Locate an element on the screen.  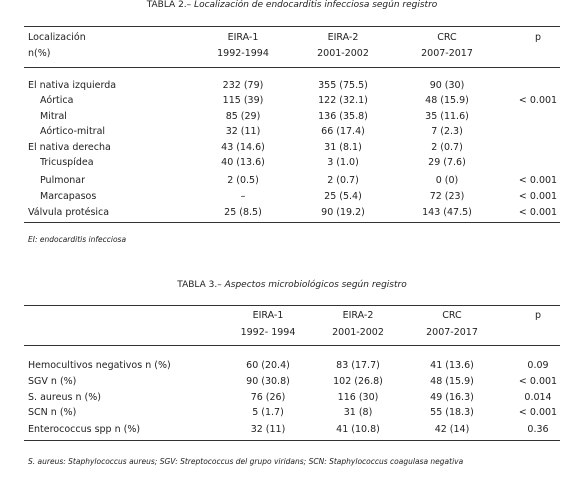
cell: 136 (35.8) is located at coordinates (343, 116).